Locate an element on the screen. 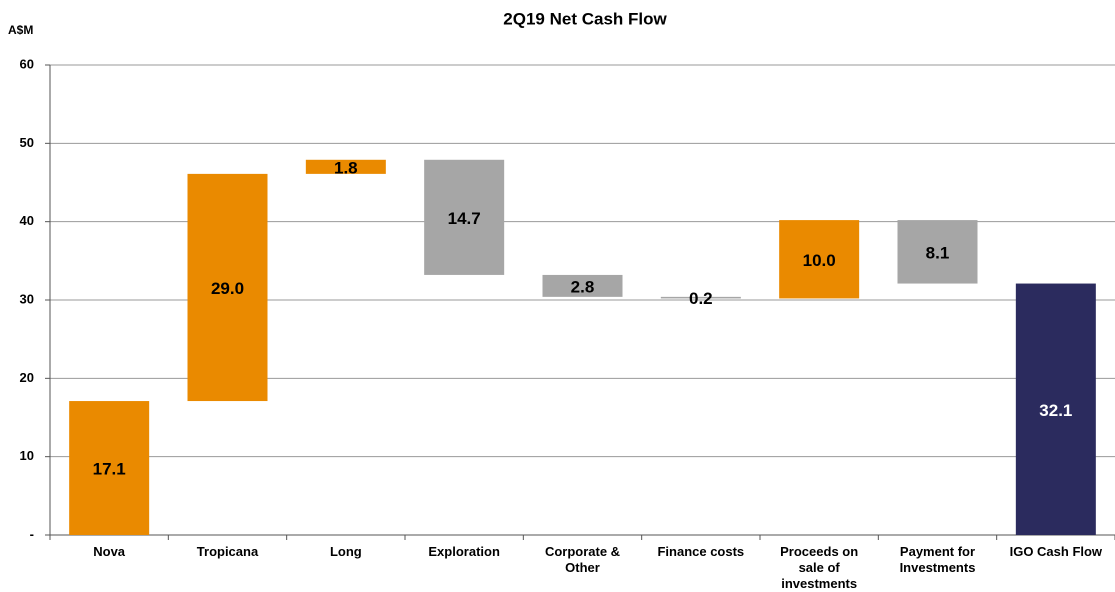 The height and width of the screenshot is (592, 1115). x-tick-label: Proceeds on sale of investments is located at coordinates (819, 567).